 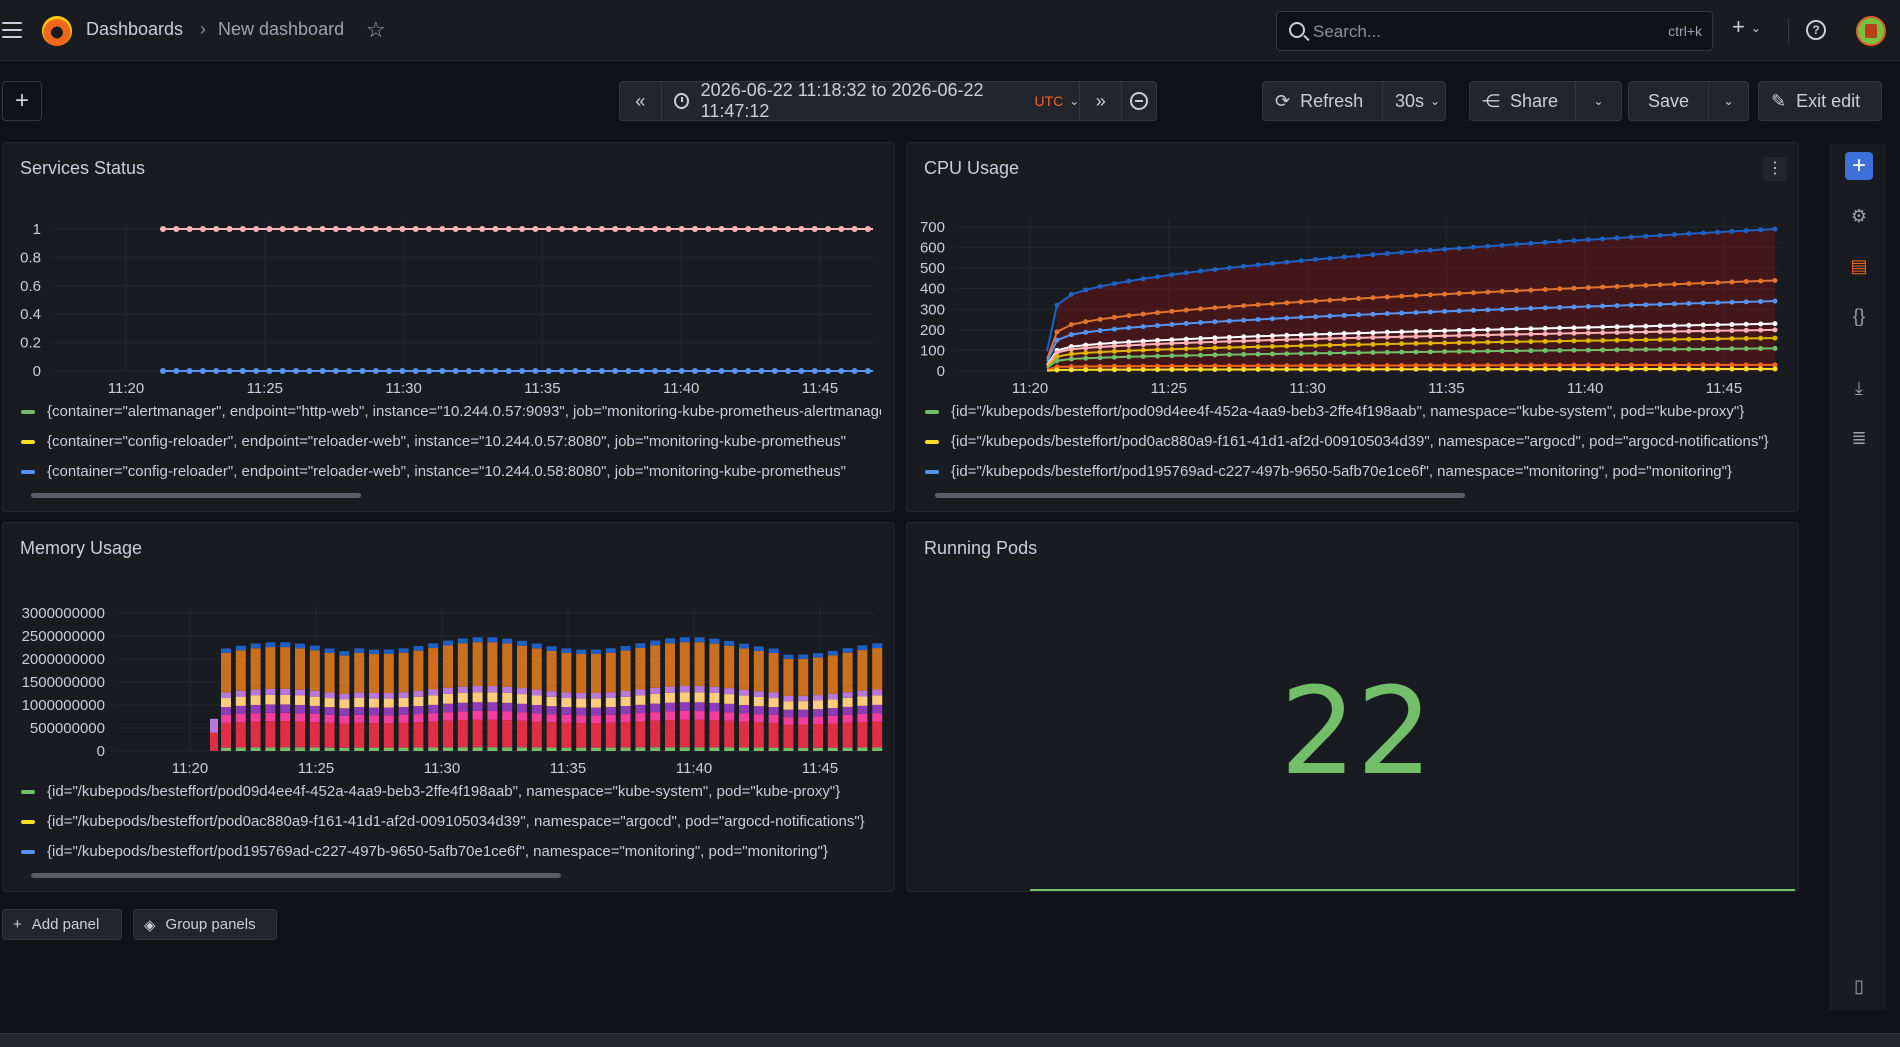 I want to click on search-input: Search... ctrl+k, so click(x=1494, y=31).